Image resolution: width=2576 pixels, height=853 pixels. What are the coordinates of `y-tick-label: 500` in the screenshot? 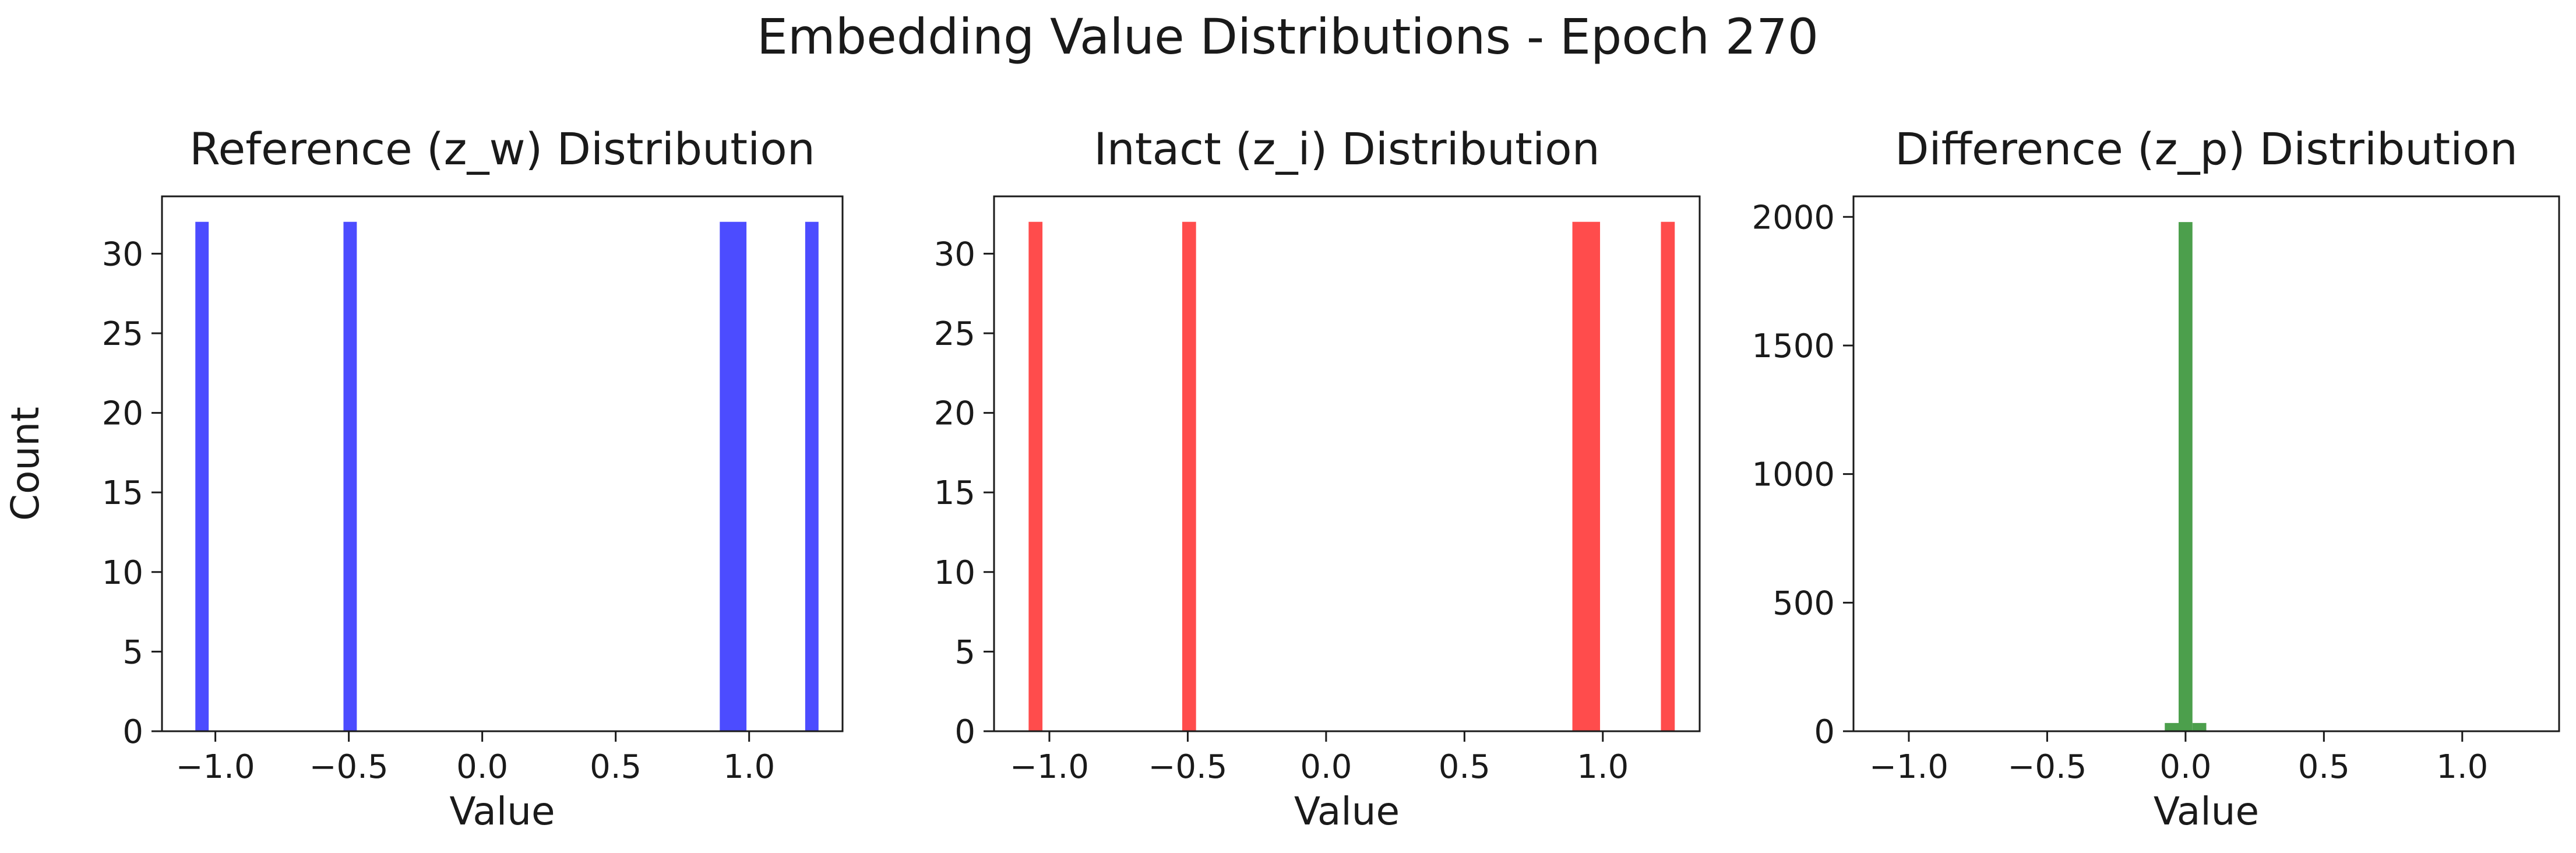 It's located at (1803, 603).